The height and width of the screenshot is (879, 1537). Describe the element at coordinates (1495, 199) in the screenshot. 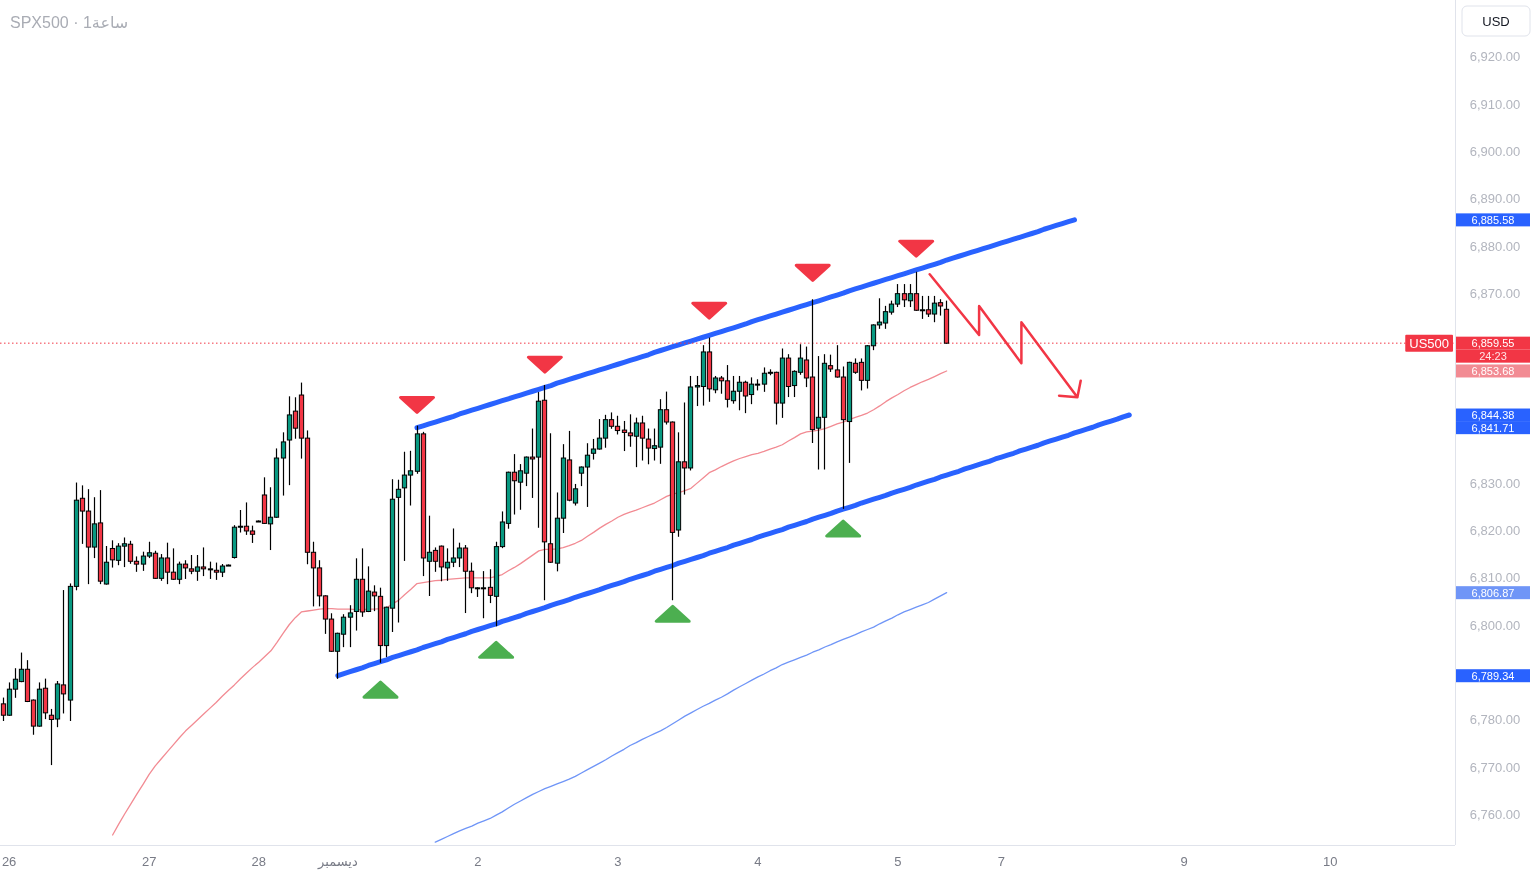

I see `y-tick-label: 6,890.00` at that location.